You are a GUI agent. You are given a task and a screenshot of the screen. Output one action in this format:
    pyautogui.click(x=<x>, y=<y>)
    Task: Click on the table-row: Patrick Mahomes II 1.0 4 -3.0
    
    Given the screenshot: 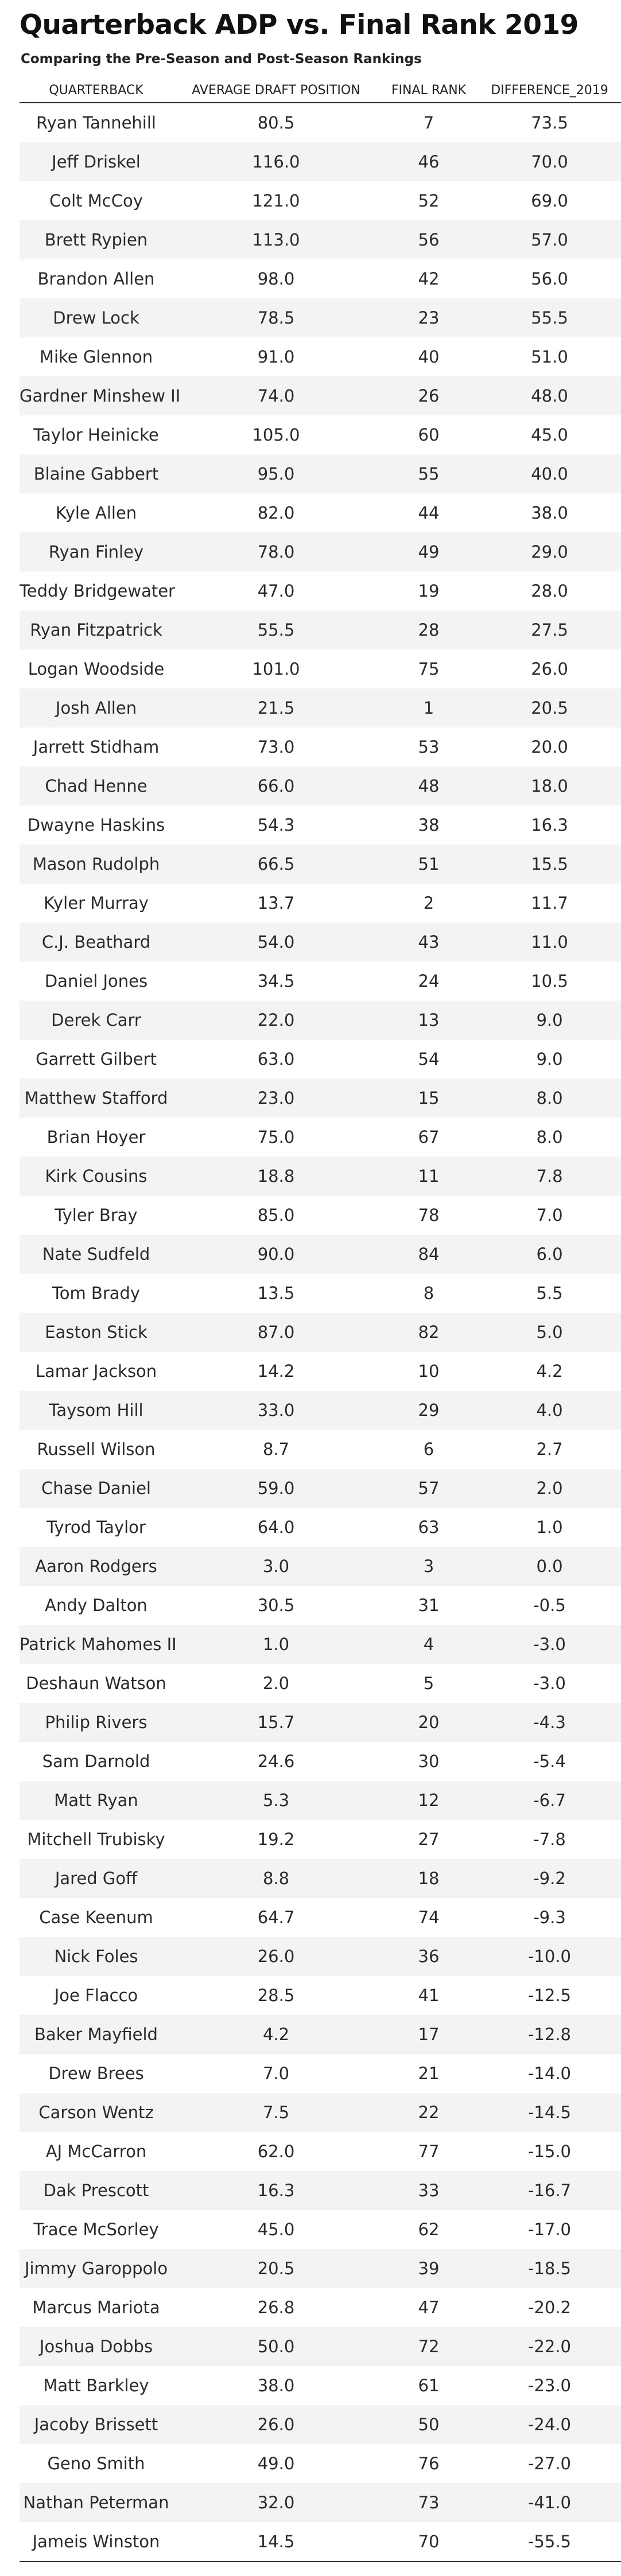 What is the action you would take?
    pyautogui.click(x=321, y=1644)
    